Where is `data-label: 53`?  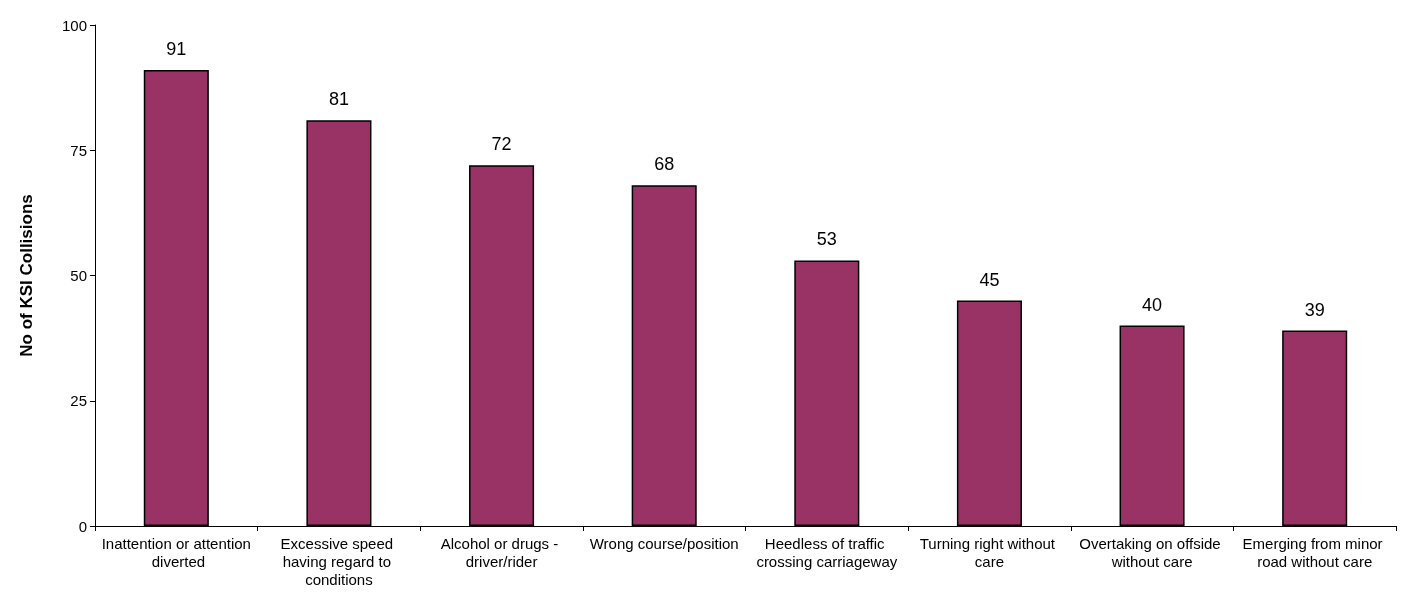
data-label: 53 is located at coordinates (826, 239).